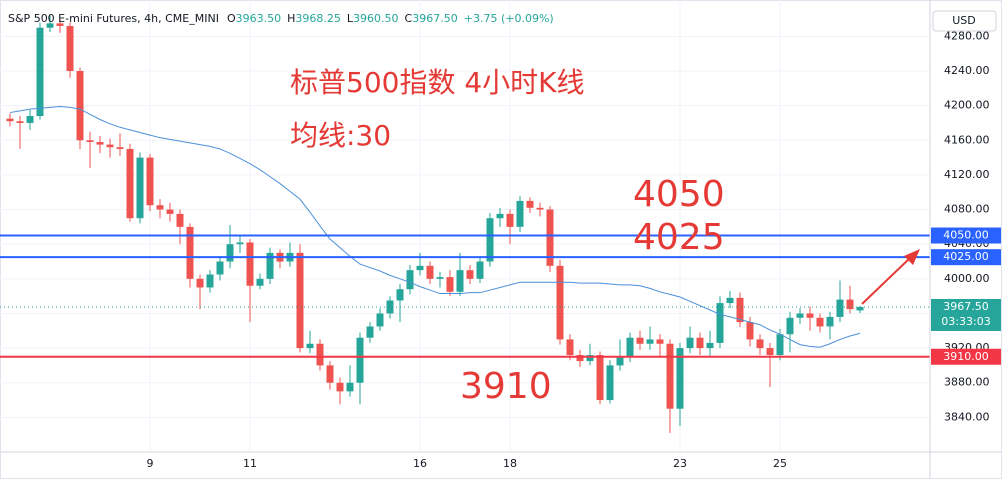 This screenshot has width=1002, height=479. Describe the element at coordinates (967, 35) in the screenshot. I see `y-tick-label: 4280.00` at that location.